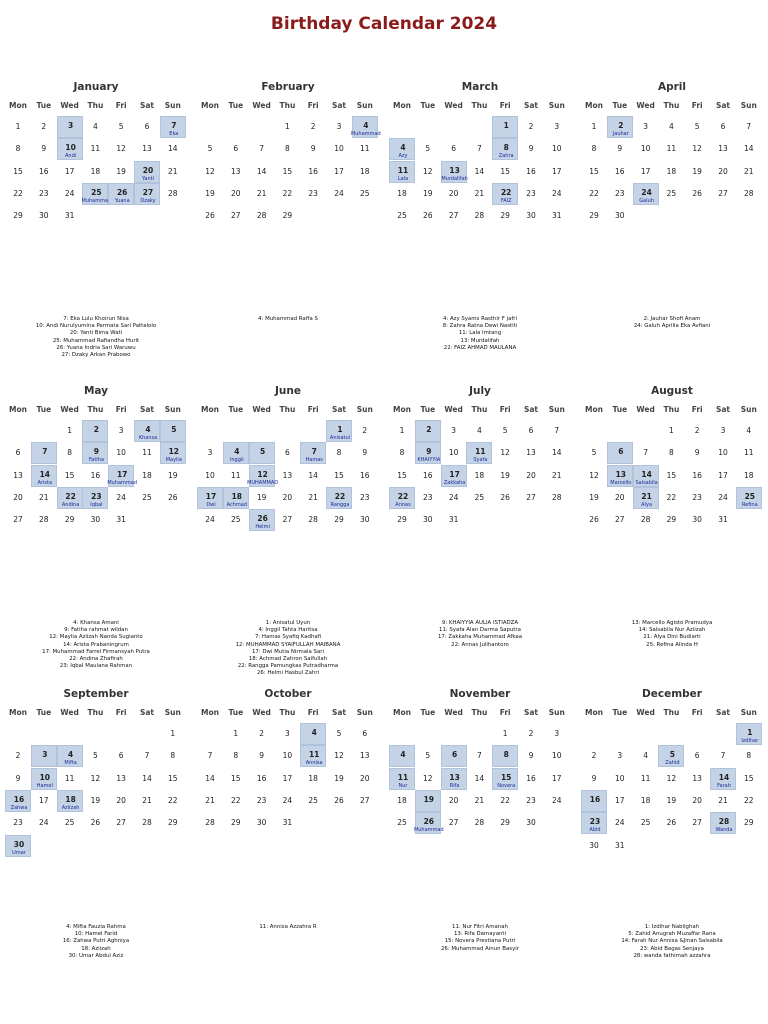 The image size is (768, 1024). Describe the element at coordinates (288, 666) in the screenshot. I see `legend-entry: 22: Rangga Pamungkas Putradharma` at that location.